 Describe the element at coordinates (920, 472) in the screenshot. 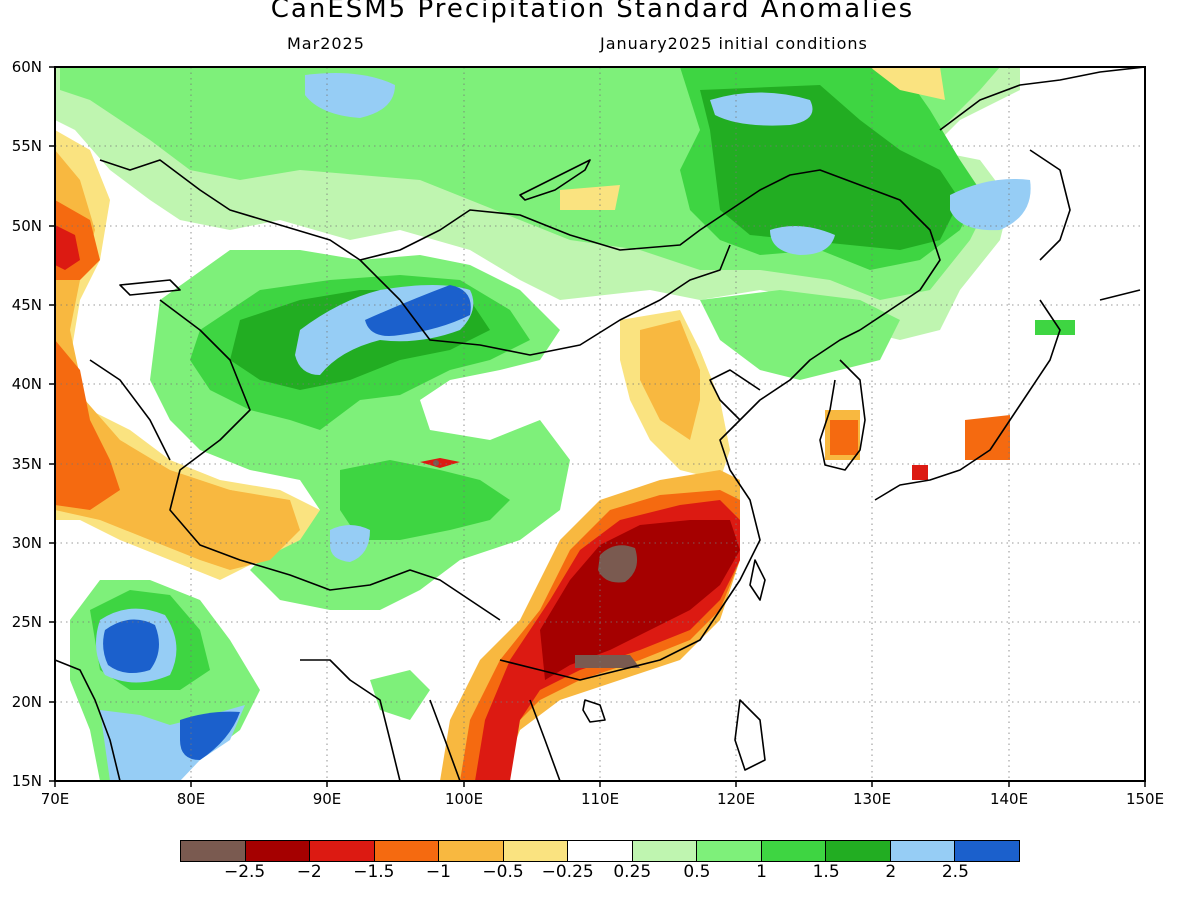

I see `red-region-japan` at that location.